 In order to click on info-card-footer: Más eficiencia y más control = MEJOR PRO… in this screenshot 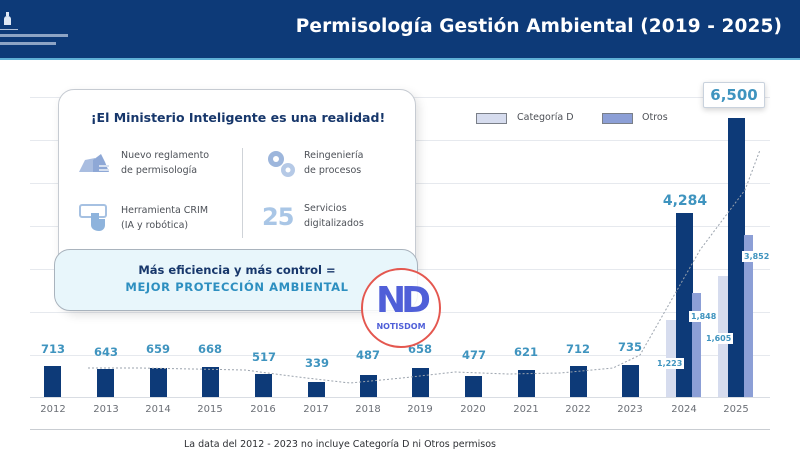, I will do `click(236, 280)`.